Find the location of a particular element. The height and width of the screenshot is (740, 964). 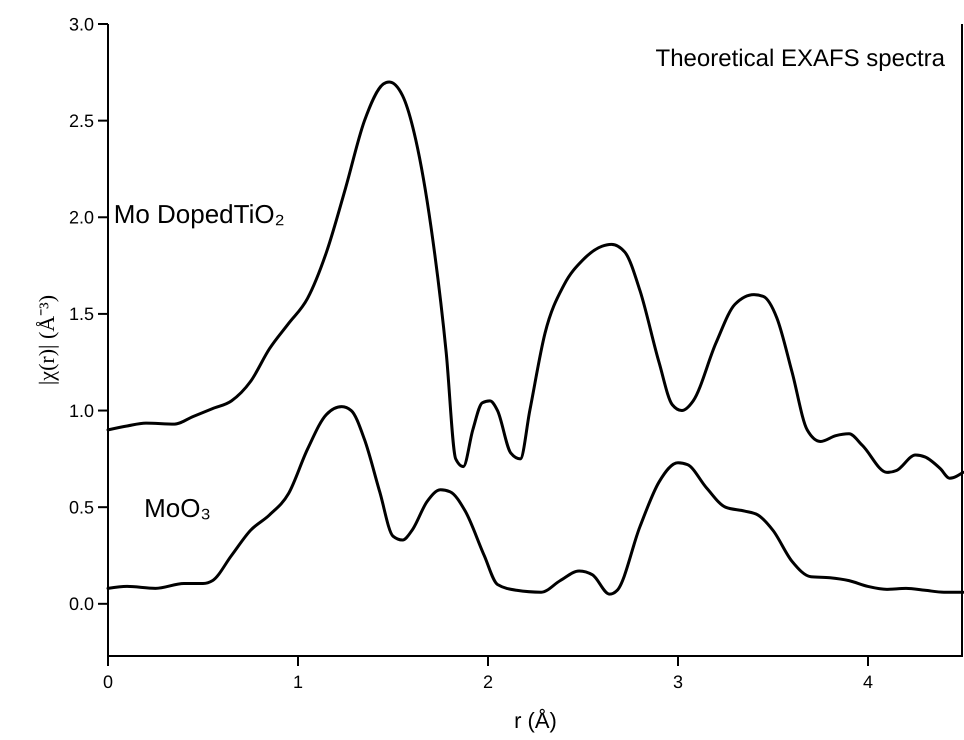

y-tick-label: 1.0 is located at coordinates (81, 410).